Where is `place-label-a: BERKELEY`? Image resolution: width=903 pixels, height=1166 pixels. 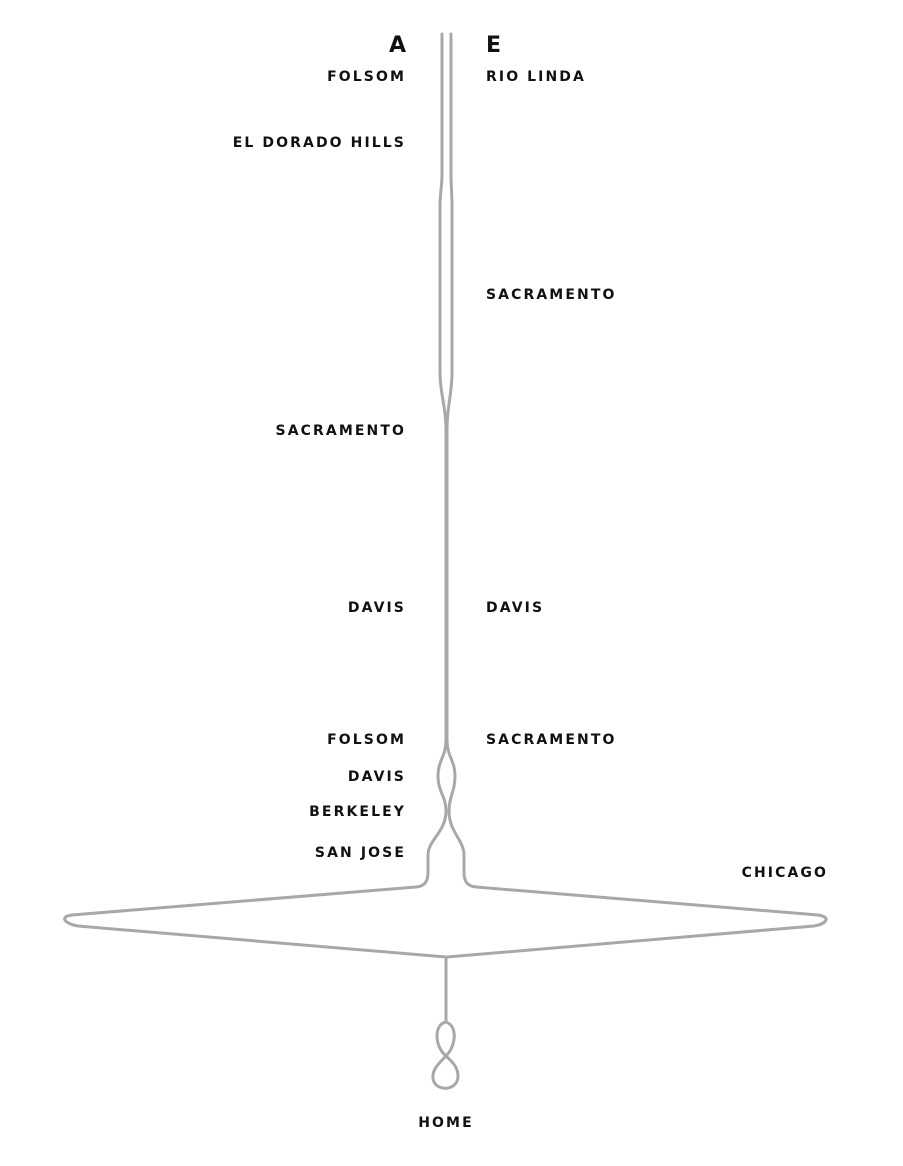 place-label-a: BERKELEY is located at coordinates (357, 812).